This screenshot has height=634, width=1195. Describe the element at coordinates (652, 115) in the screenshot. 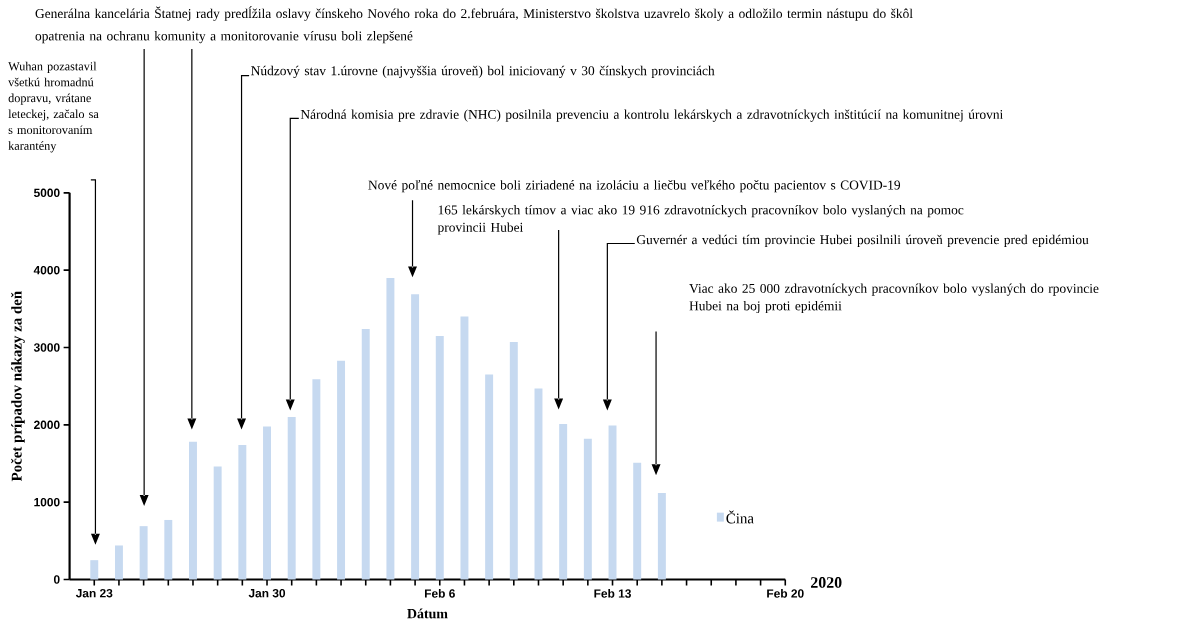

I see `text: Národná komisia pre zdravie (NHC) posilnila prevenciu a kontrolu lekárskych a zdravotníckych inštitúcií na komunitnej úrovni` at that location.